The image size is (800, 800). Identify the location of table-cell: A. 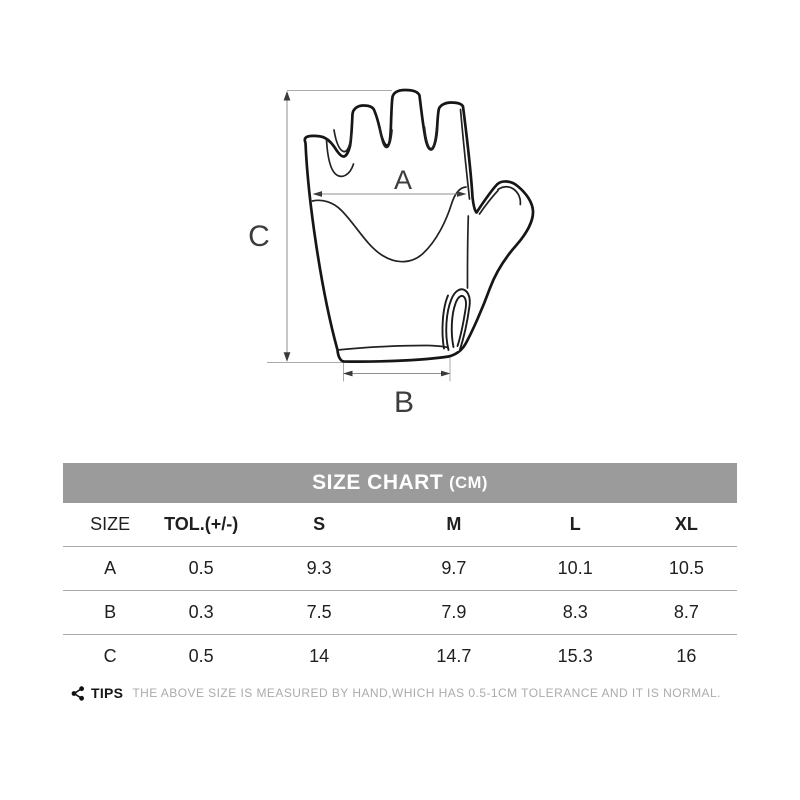
(110, 567).